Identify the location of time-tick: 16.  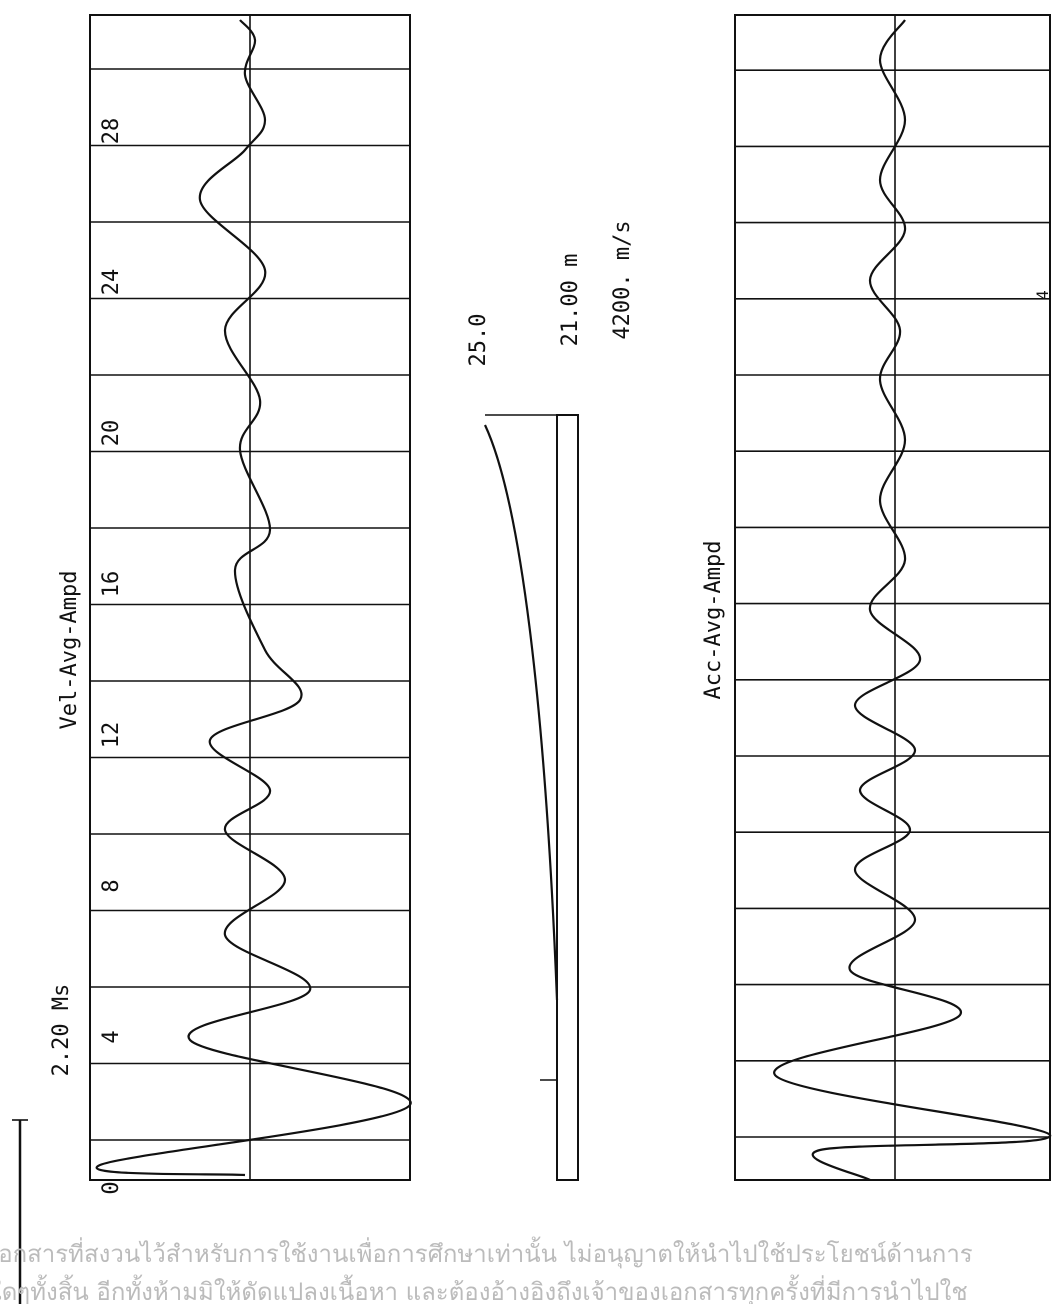
(111, 584).